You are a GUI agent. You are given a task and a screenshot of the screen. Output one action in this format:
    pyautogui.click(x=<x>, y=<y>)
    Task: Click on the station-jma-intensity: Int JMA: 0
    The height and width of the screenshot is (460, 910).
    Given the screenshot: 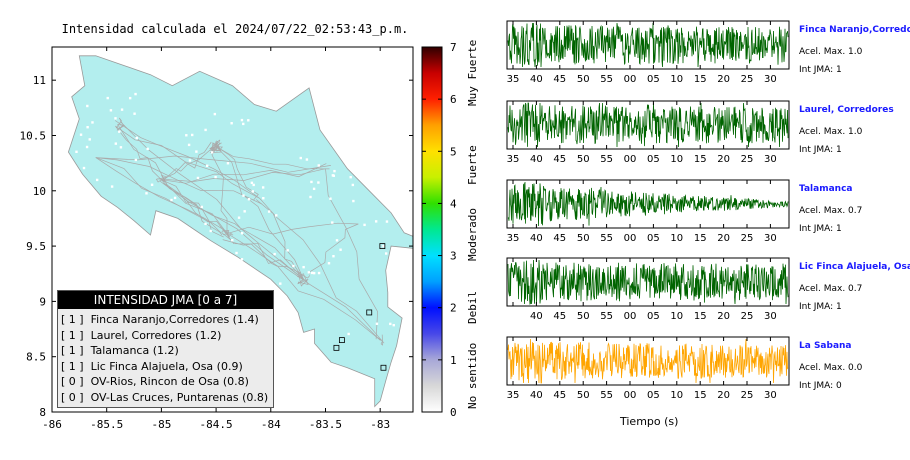 What is the action you would take?
    pyautogui.click(x=820, y=386)
    